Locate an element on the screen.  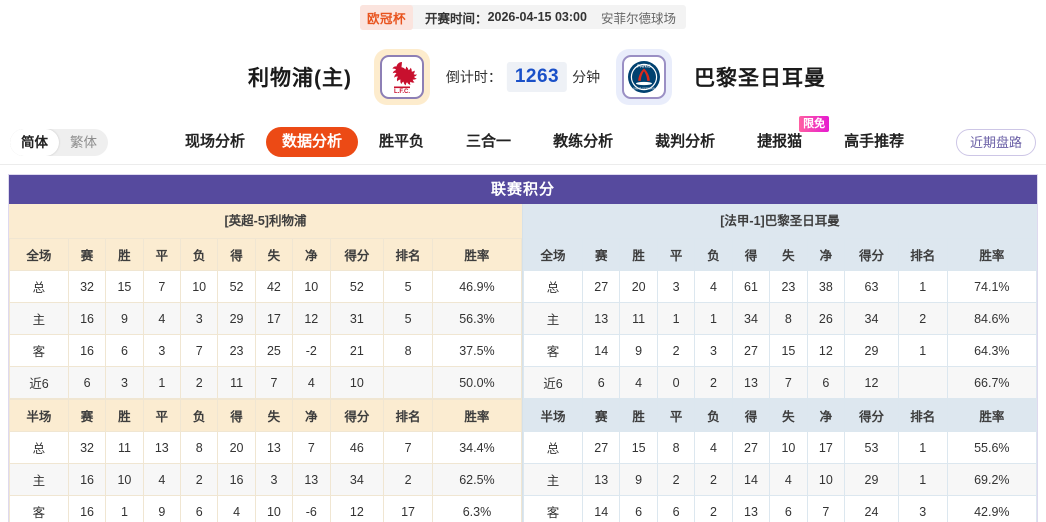
table-row: 主 13 11 1 1 34 8 26 34 2 84.6% is located at coordinates (780, 318).